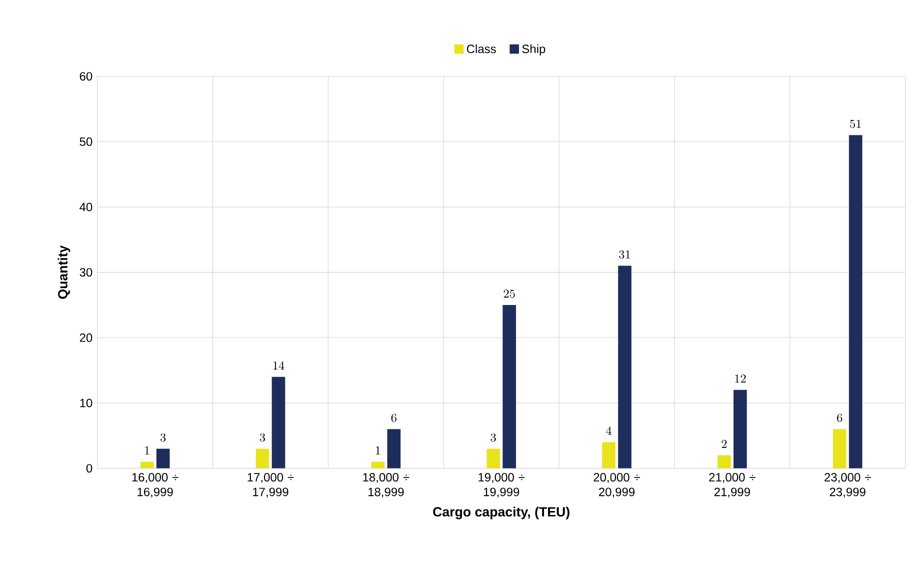 Image resolution: width=914 pixels, height=571 pixels. Describe the element at coordinates (278, 365) in the screenshot. I see `data-label: 14` at that location.